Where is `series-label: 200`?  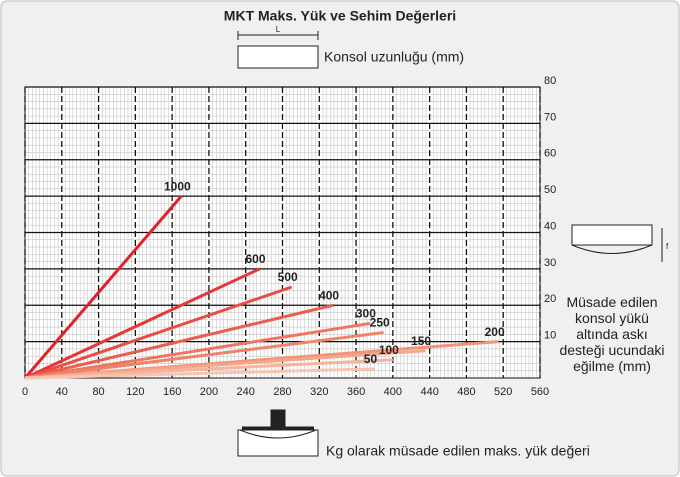
series-label: 200 is located at coordinates (495, 332).